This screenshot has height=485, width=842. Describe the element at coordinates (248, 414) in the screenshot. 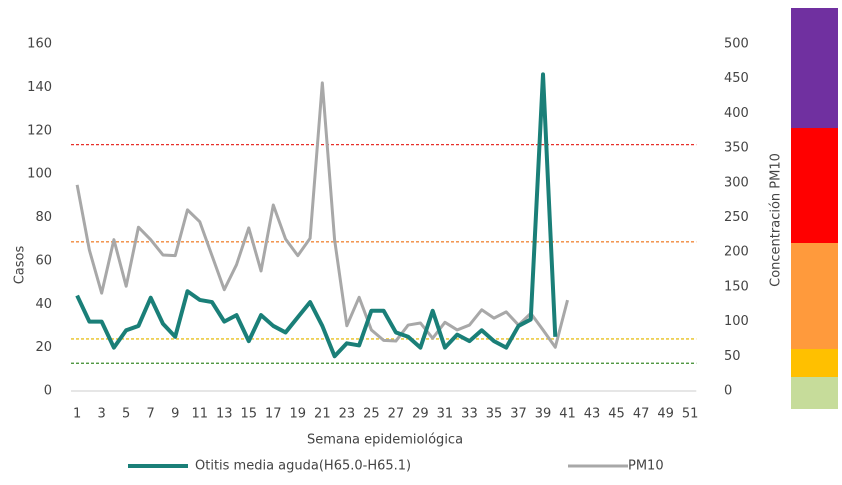

I see `x-tick-label: 15` at that location.